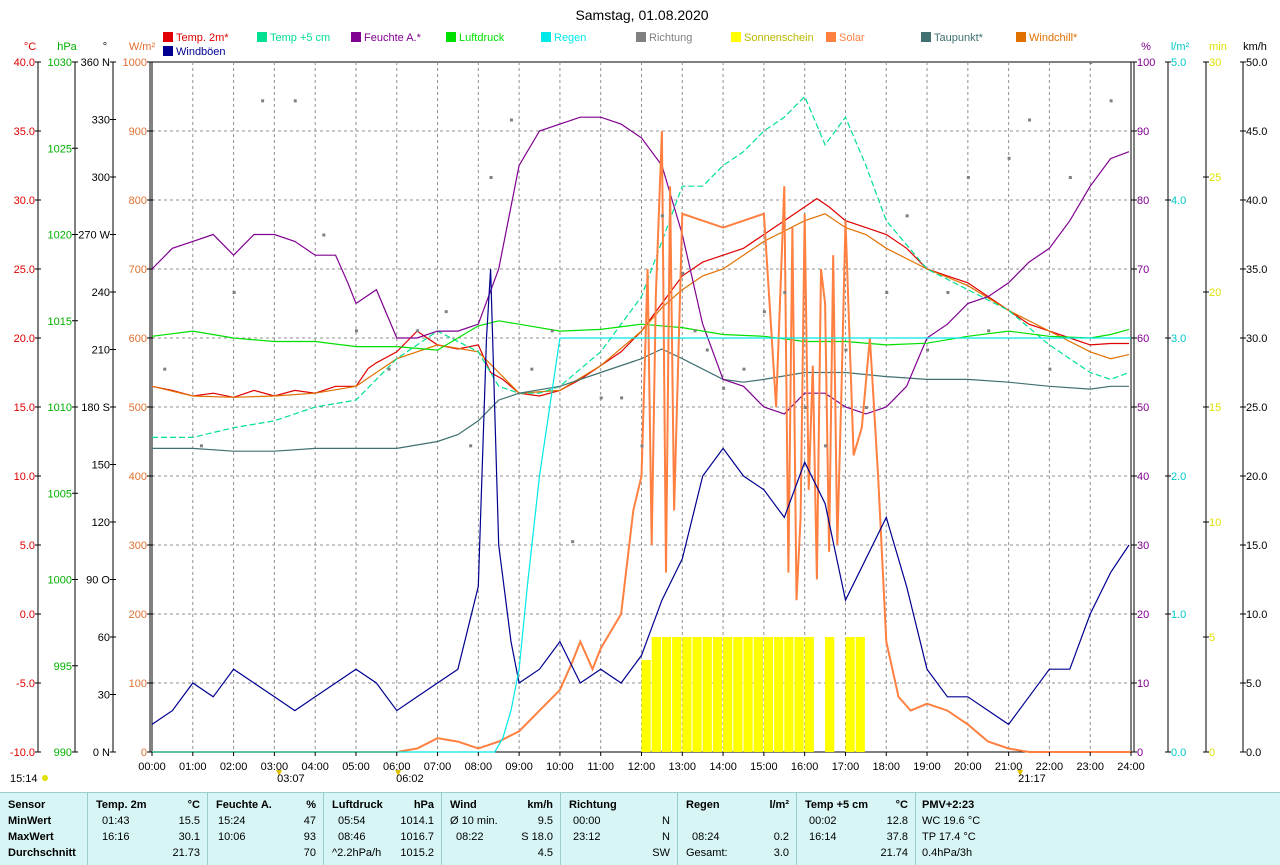 The width and height of the screenshot is (1280, 865). I want to click on stats-regen-max-val: 0.2, so click(781, 837).